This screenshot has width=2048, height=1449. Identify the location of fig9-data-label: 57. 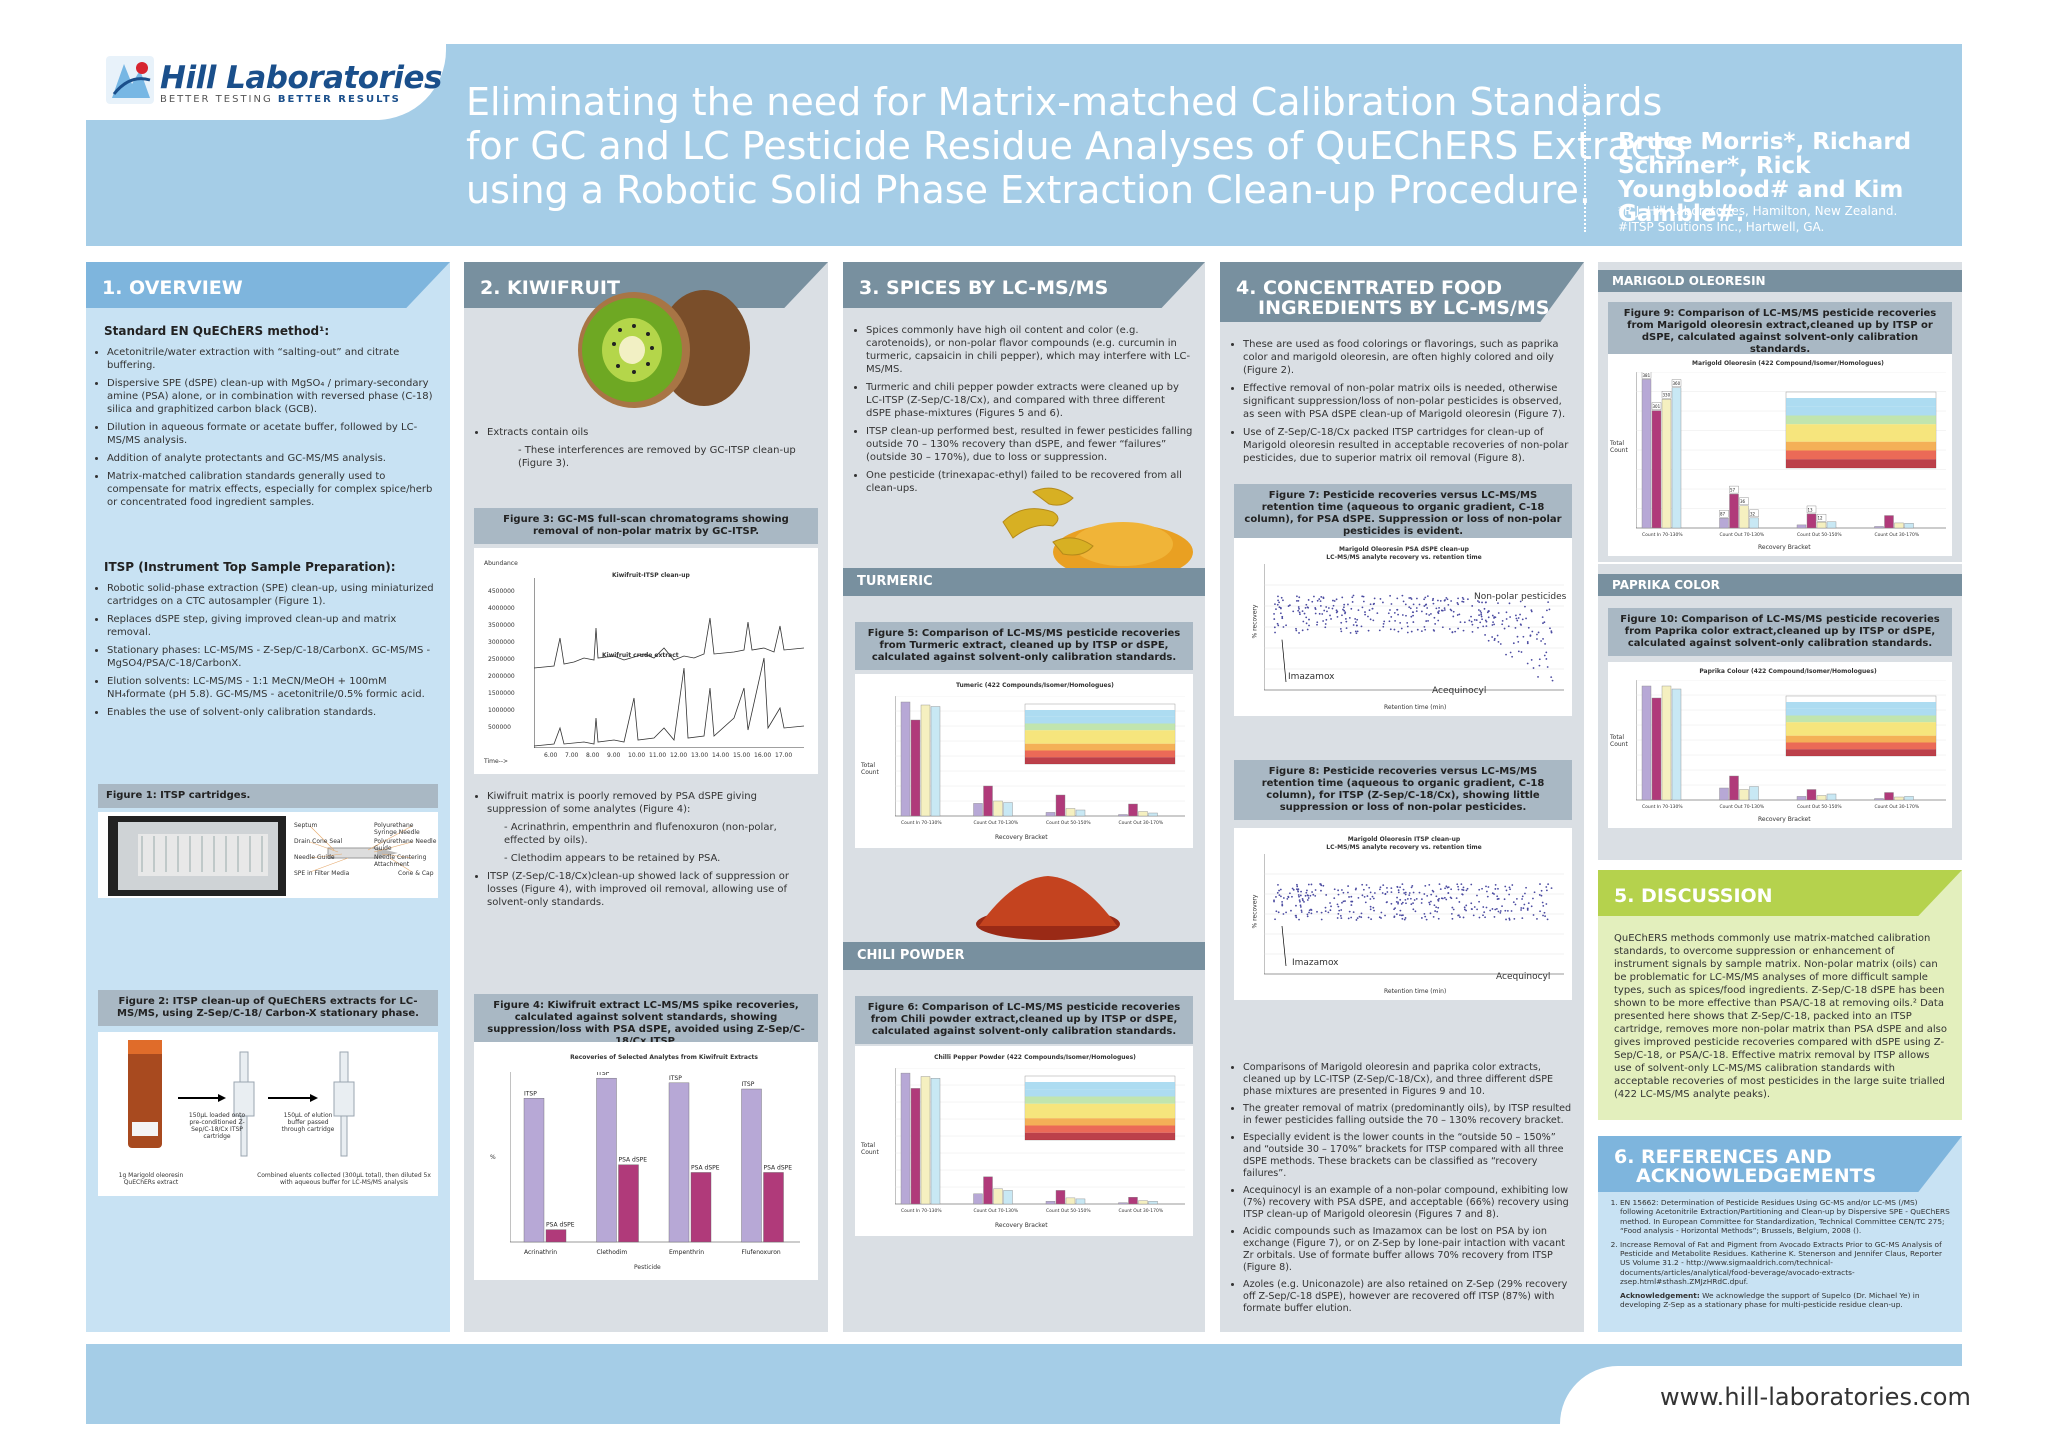
(1733, 489).